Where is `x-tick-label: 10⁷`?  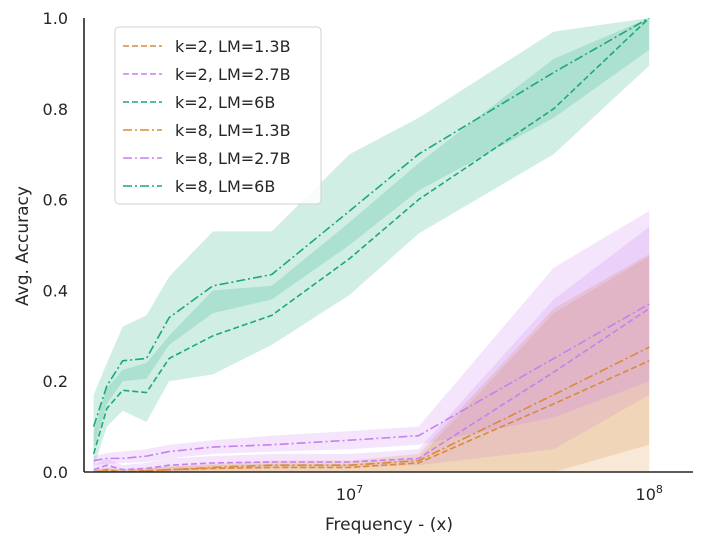 x-tick-label: 10⁷ is located at coordinates (349, 493).